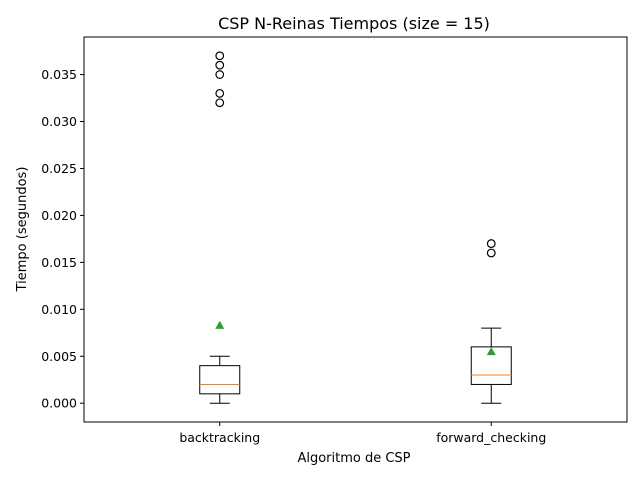 Image resolution: width=640 pixels, height=480 pixels. Describe the element at coordinates (491, 321) in the screenshot. I see `box-forward_checking` at that location.